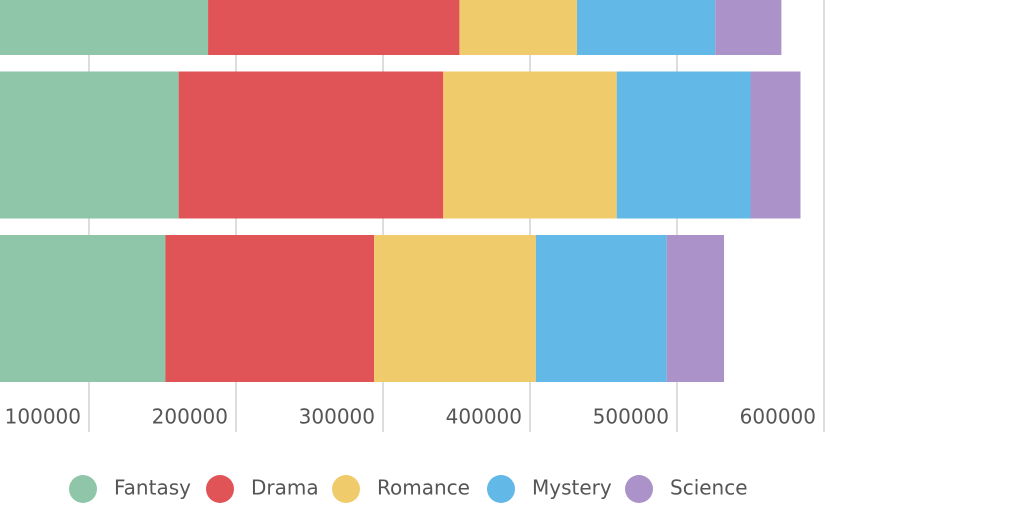 Image resolution: width=1024 pixels, height=512 pixels. What do you see at coordinates (631, 417) in the screenshot?
I see `x-tick-label: 500000` at bounding box center [631, 417].